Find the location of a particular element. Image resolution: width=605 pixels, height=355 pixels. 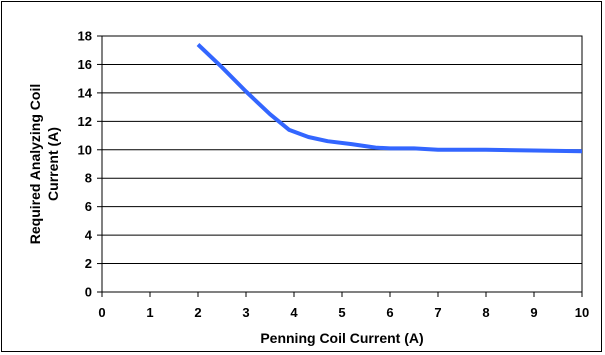

x-tick-label: 0 is located at coordinates (101, 312).